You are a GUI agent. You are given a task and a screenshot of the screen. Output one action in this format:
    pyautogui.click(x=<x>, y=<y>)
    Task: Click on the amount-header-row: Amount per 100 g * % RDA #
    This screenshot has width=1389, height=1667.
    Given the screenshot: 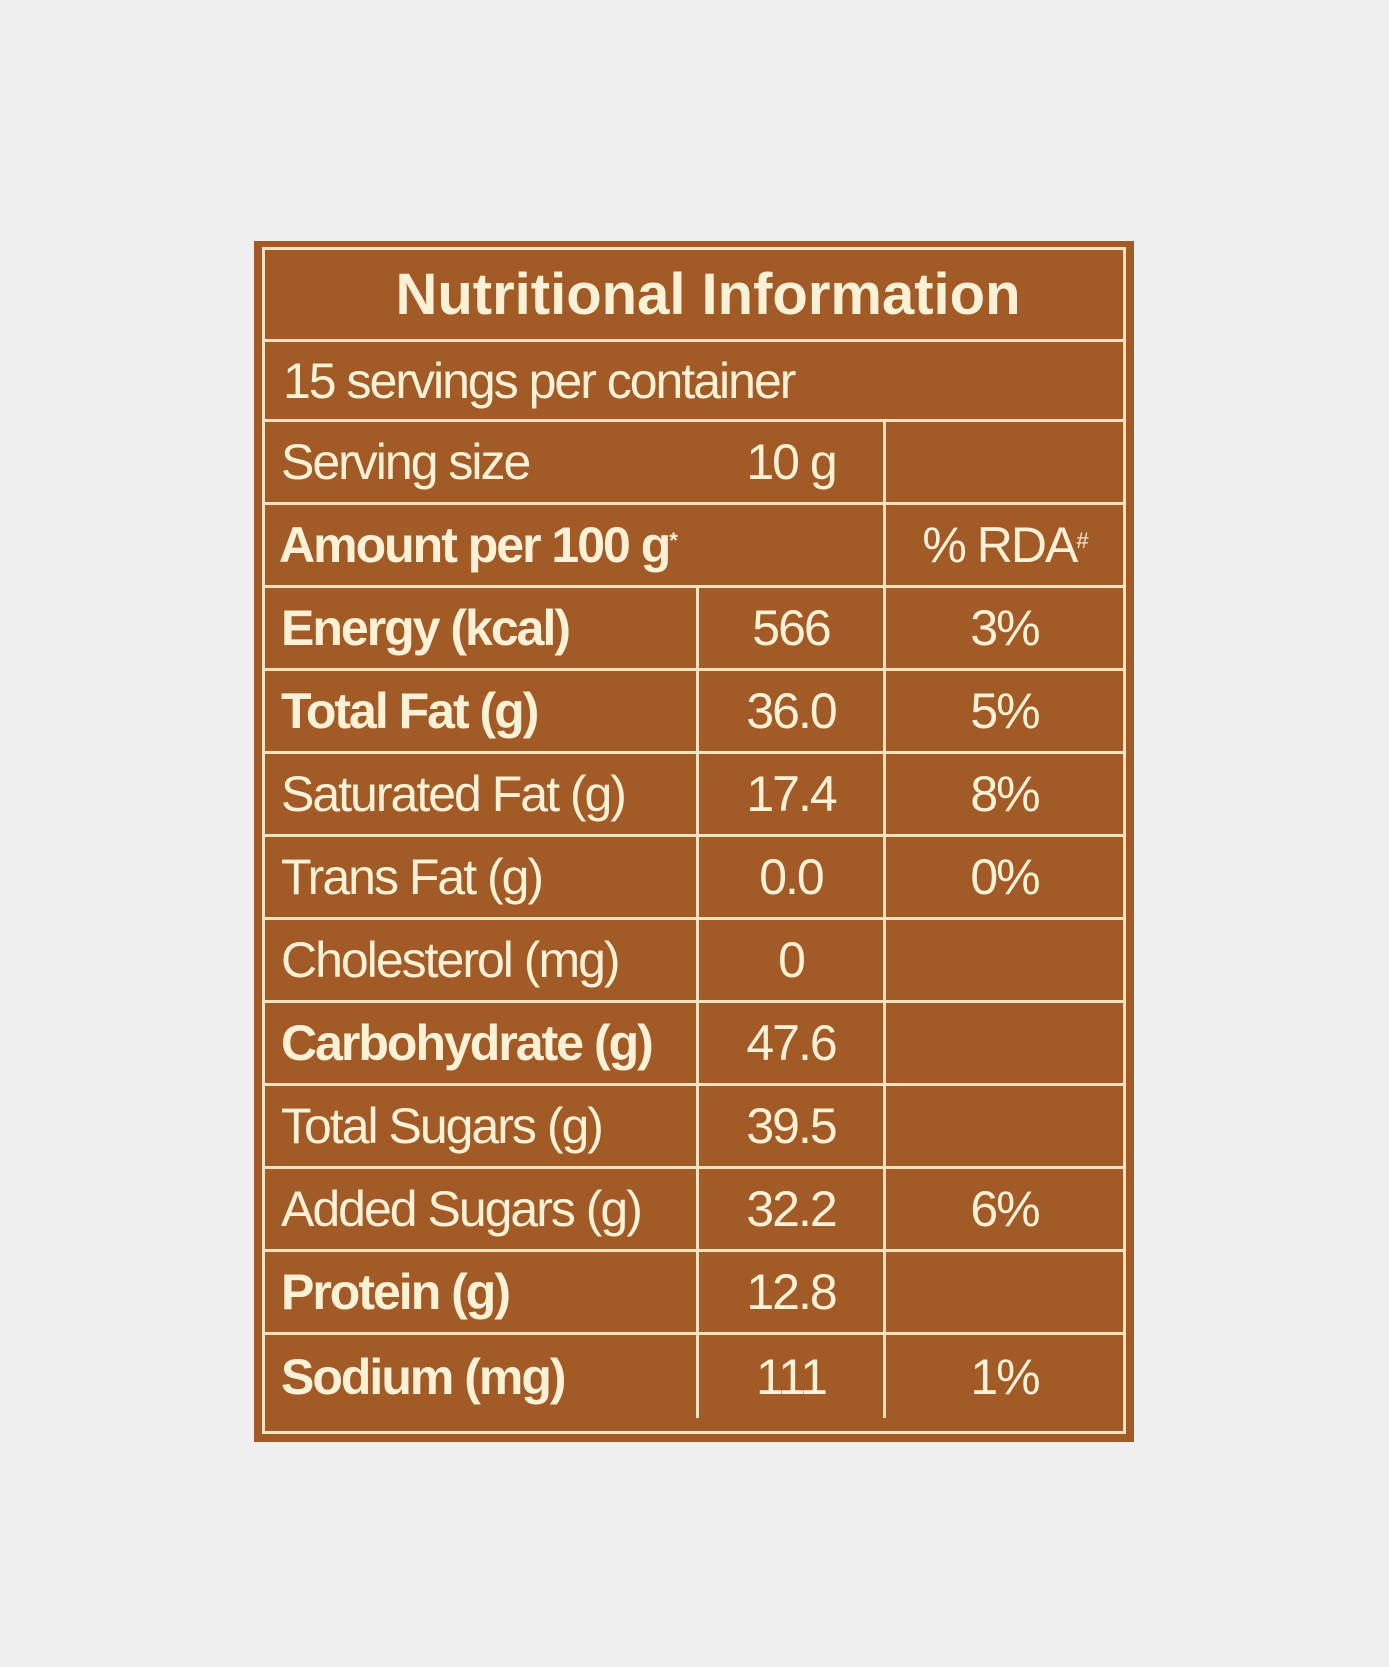 What is the action you would take?
    pyautogui.click(x=694, y=546)
    